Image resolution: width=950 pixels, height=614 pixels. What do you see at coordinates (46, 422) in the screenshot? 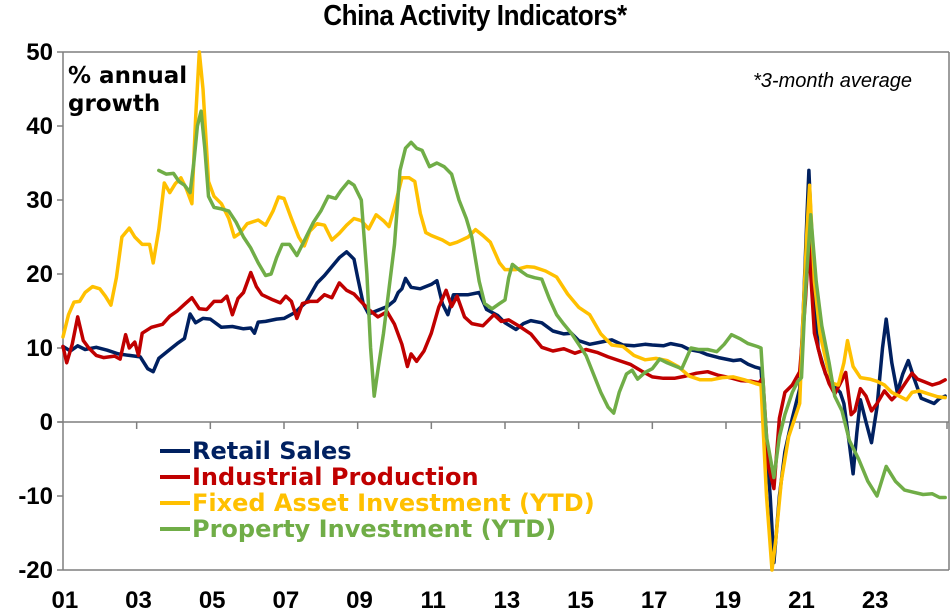
I see `y-tick-label: 0` at bounding box center [46, 422].